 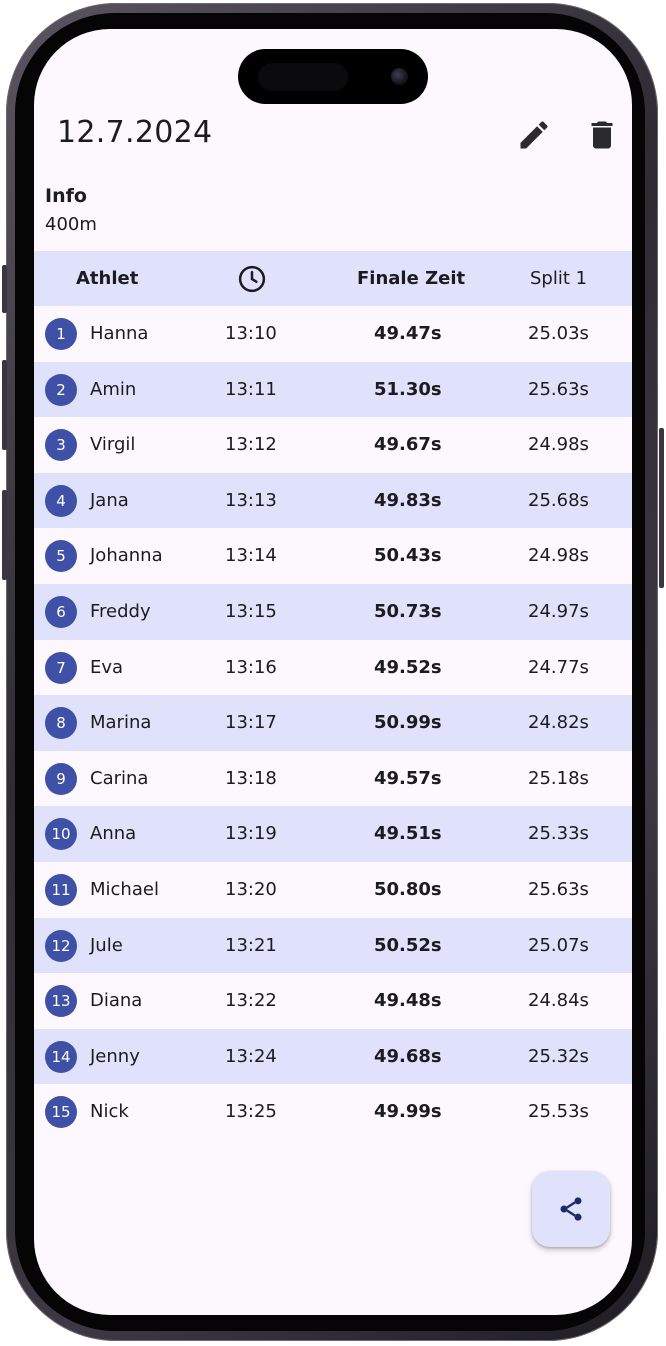 I want to click on final-time: 49.67s, so click(x=408, y=445).